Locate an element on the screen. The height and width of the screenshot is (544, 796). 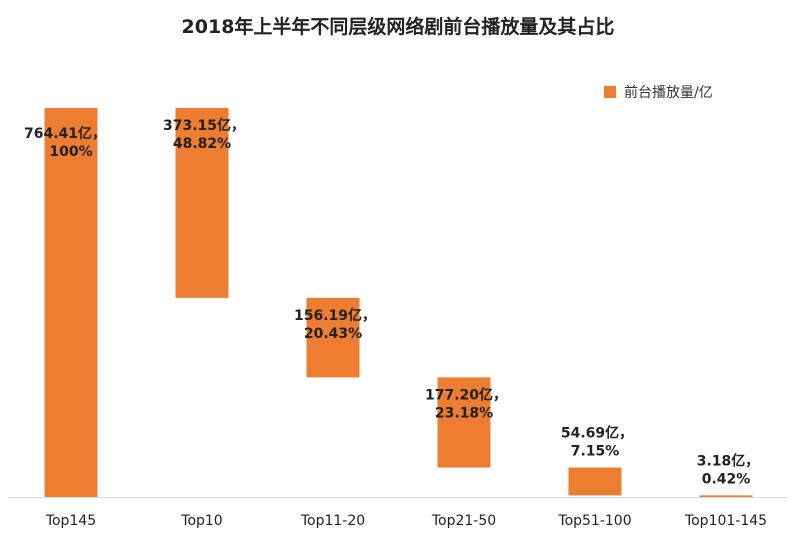
x-tick-label: Top51-100 is located at coordinates (594, 521).